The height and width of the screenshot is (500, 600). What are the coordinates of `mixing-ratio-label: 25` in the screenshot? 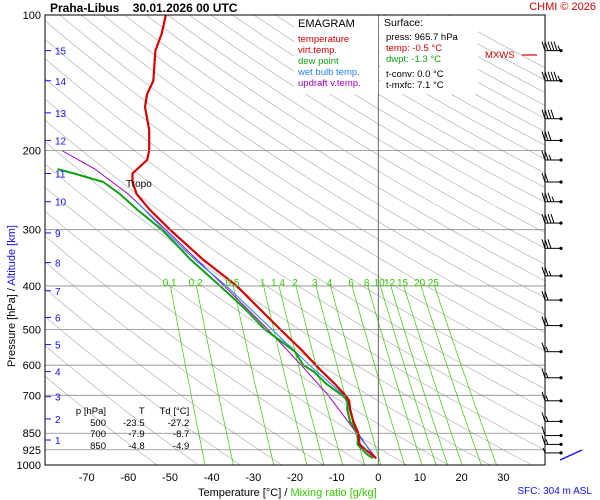 It's located at (434, 283).